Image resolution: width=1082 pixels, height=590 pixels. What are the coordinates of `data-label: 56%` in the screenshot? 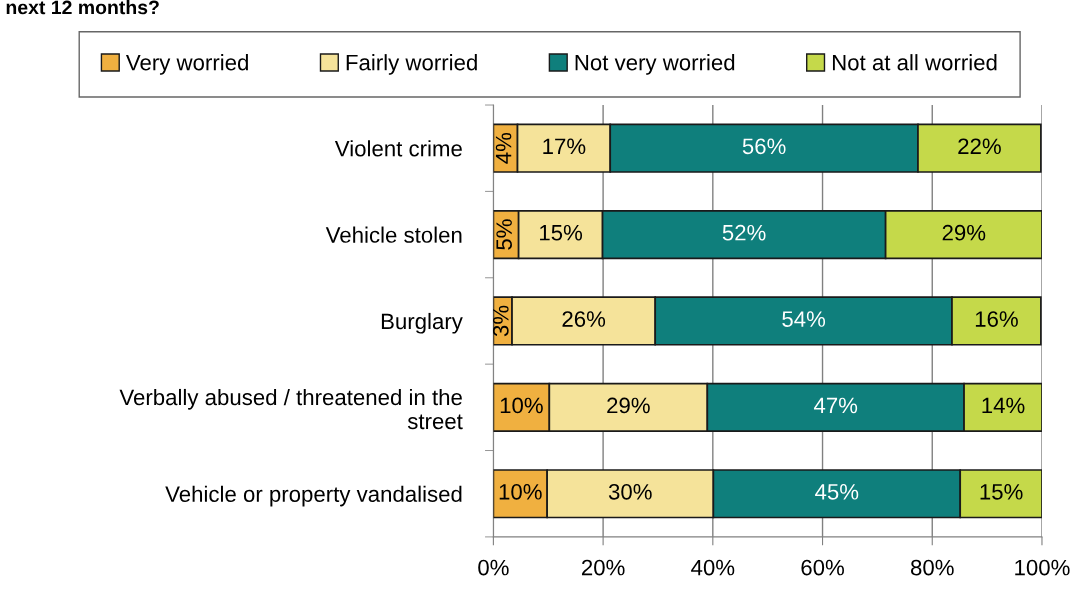 It's located at (764, 146).